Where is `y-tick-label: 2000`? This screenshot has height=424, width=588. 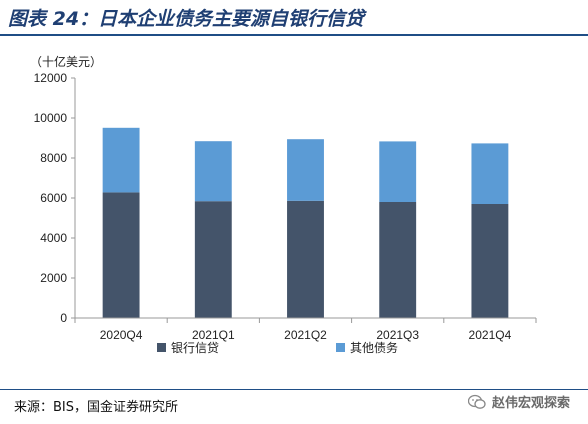
y-tick-label: 2000 is located at coordinates (53, 278).